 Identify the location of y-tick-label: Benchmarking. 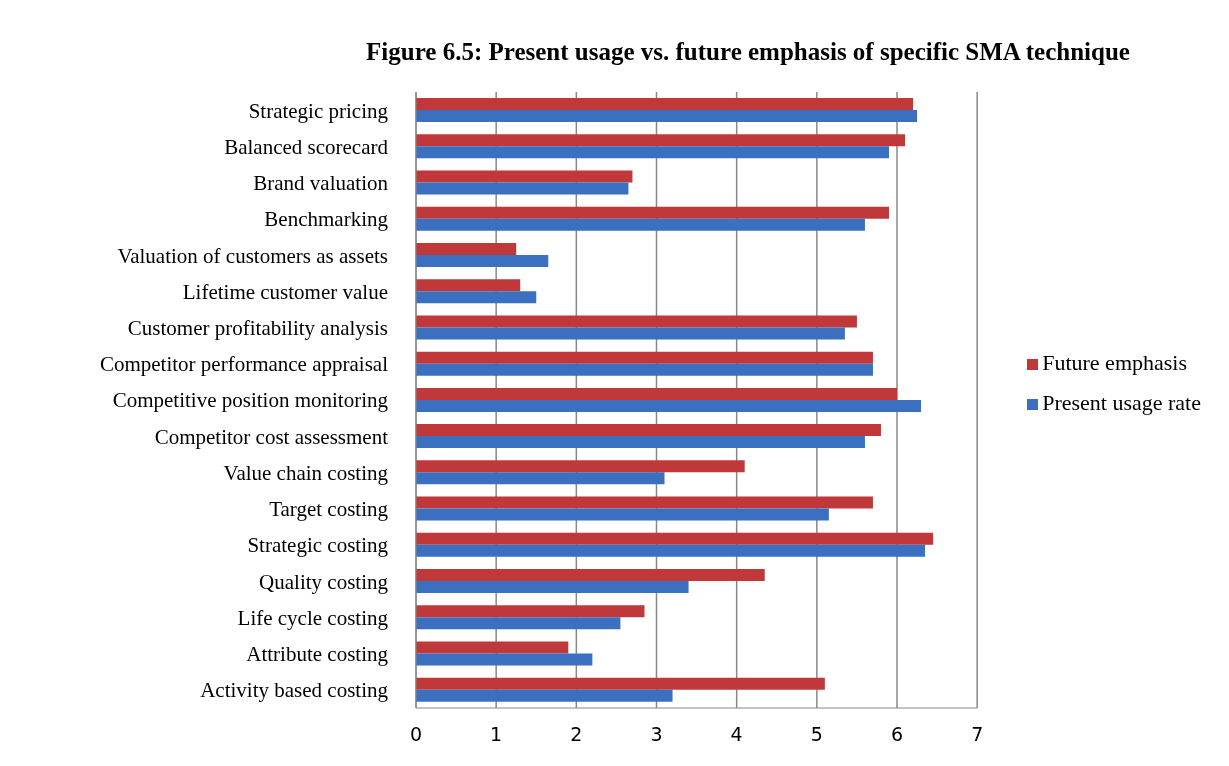
(326, 219).